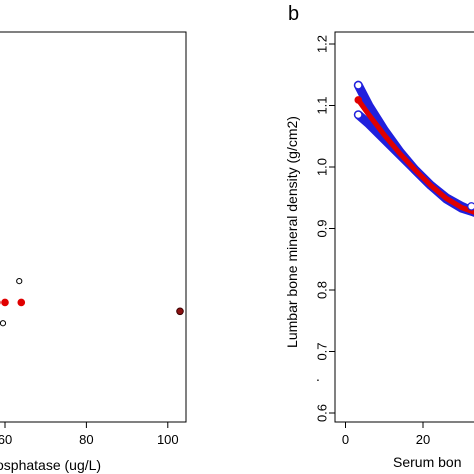  I want to click on right-curve-red-overlay, so click(414, 156).